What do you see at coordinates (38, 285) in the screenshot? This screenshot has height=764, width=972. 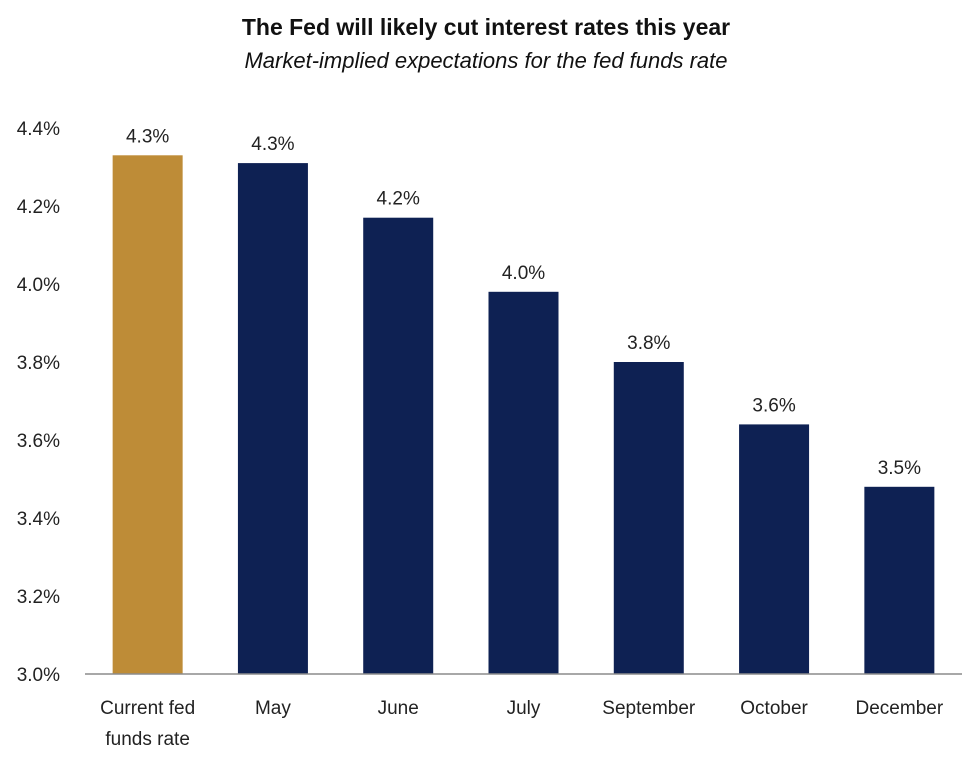 I see `y-tick-label: 4.0%` at bounding box center [38, 285].